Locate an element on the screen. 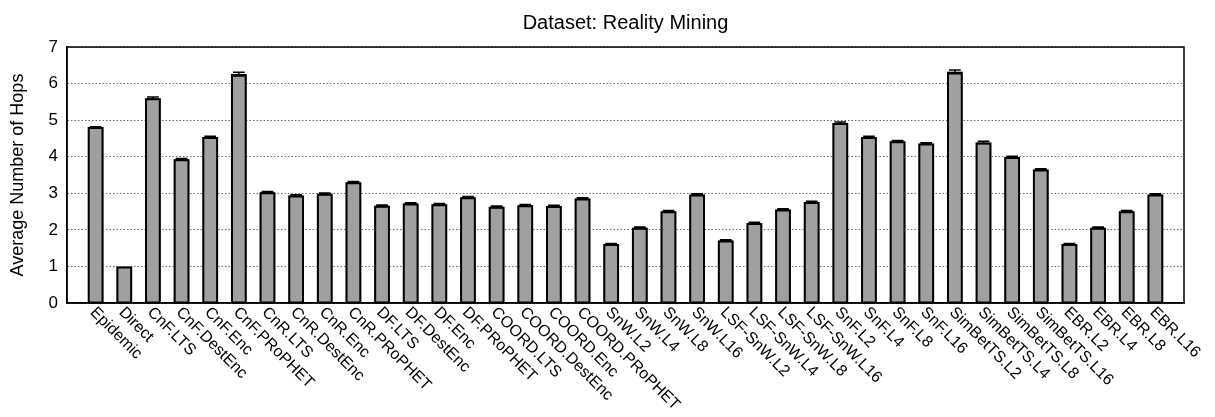  chart-title: Dataset: Reality Mining is located at coordinates (625, 21).